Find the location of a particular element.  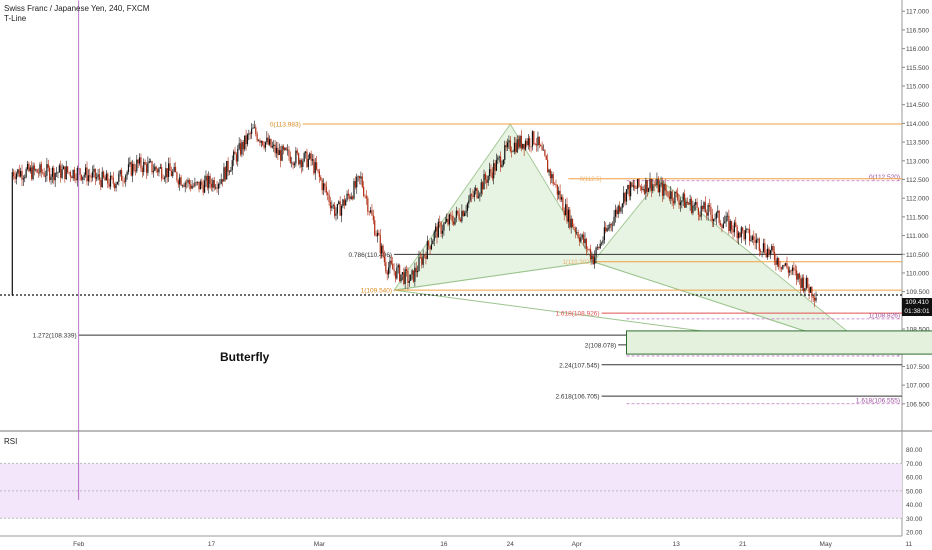

pattern-bcd-triangle is located at coordinates (734, 266).